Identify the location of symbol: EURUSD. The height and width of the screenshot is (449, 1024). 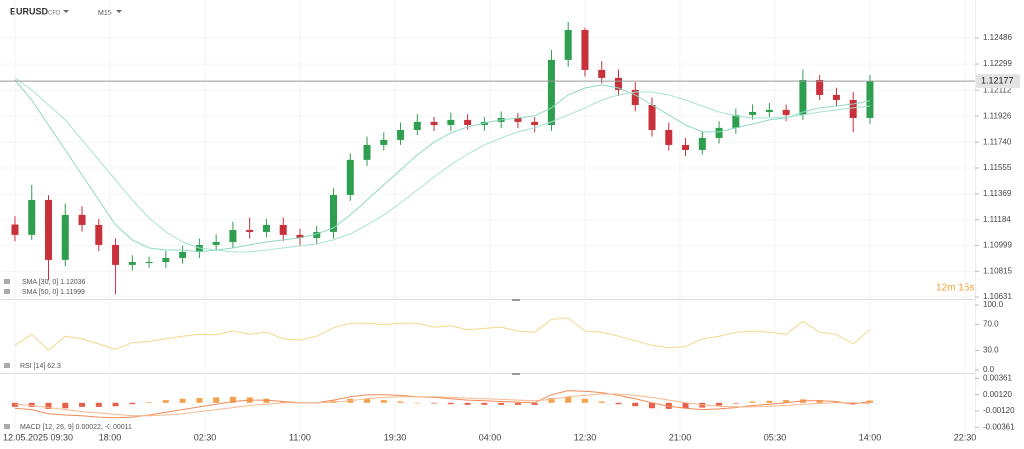
(29, 11).